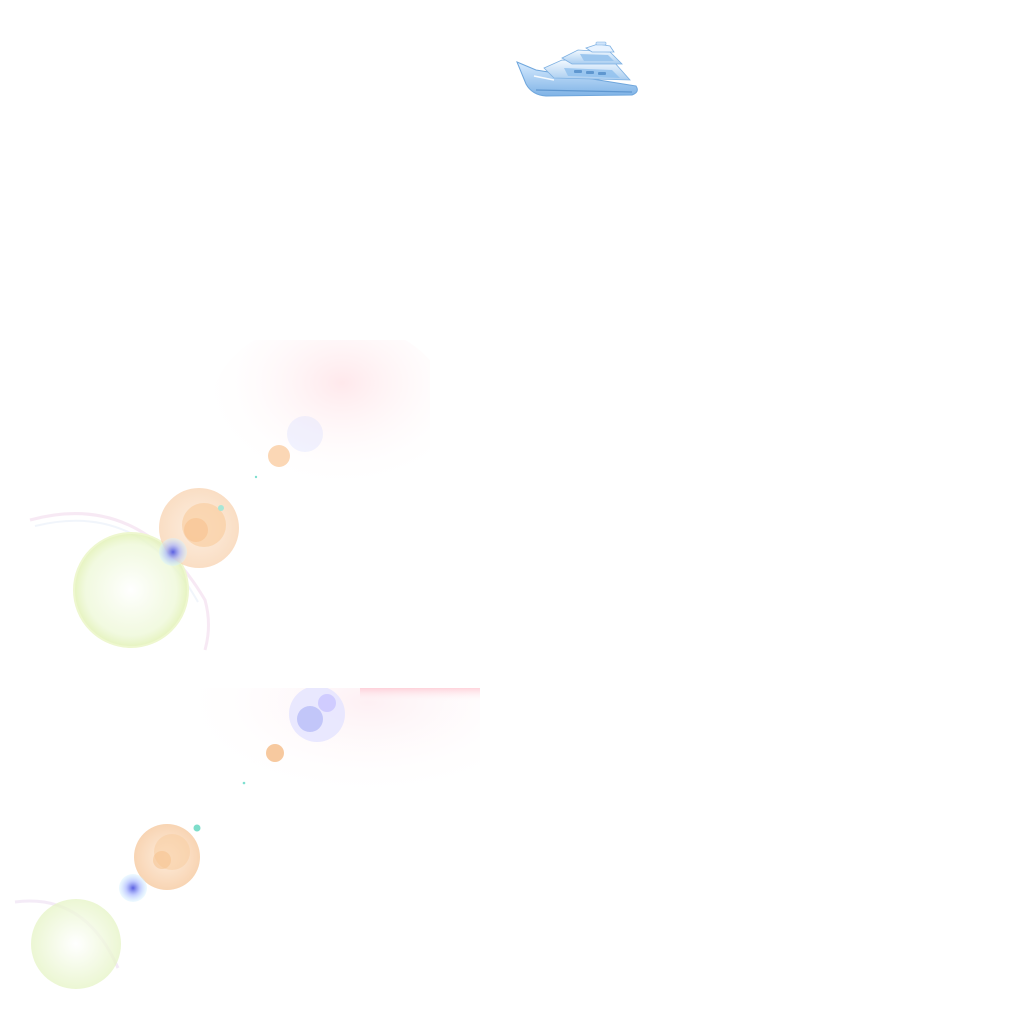  What do you see at coordinates (420, 695) in the screenshot?
I see `pink-streak-shape` at bounding box center [420, 695].